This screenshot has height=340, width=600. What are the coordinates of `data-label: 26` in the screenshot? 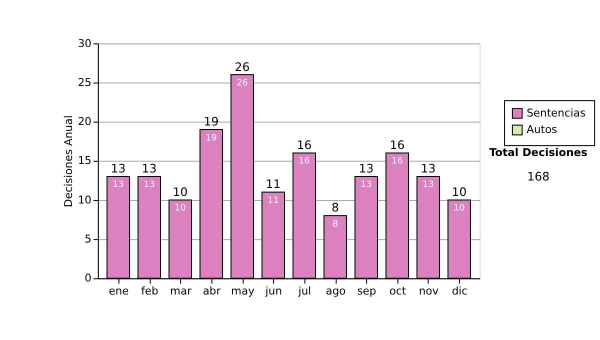 It's located at (242, 83).